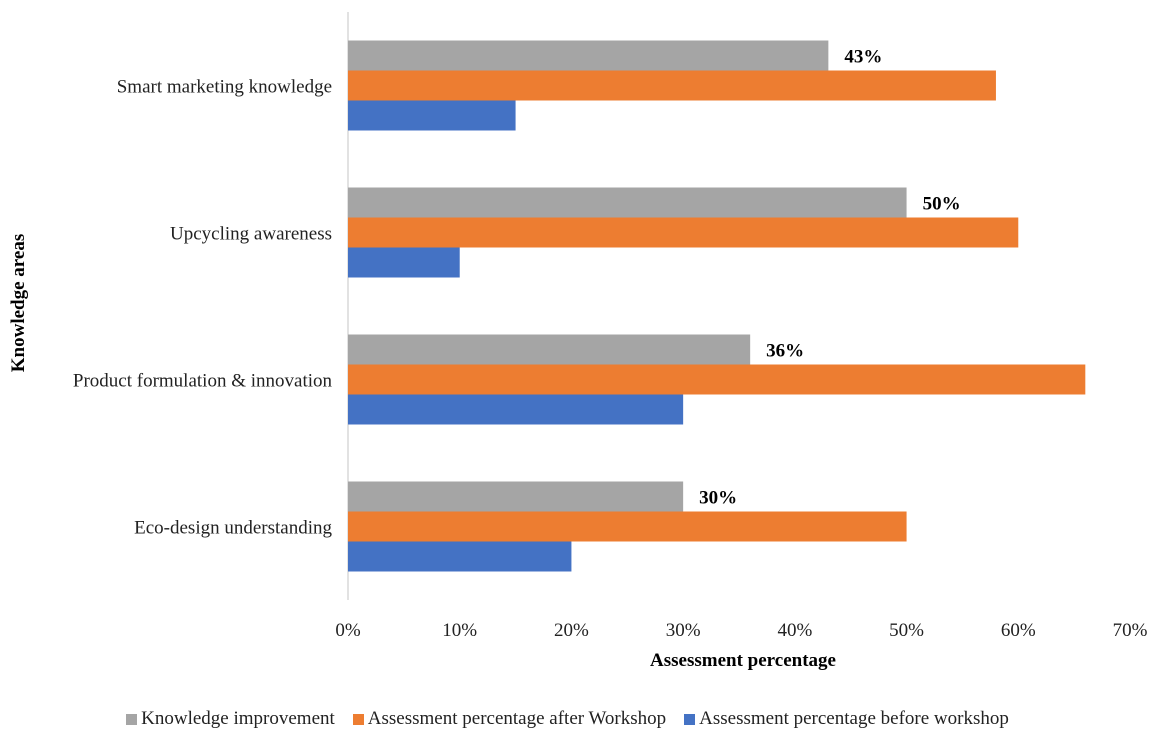 This screenshot has height=741, width=1153. Describe the element at coordinates (251, 234) in the screenshot. I see `category-label: Upcycling awareness` at that location.